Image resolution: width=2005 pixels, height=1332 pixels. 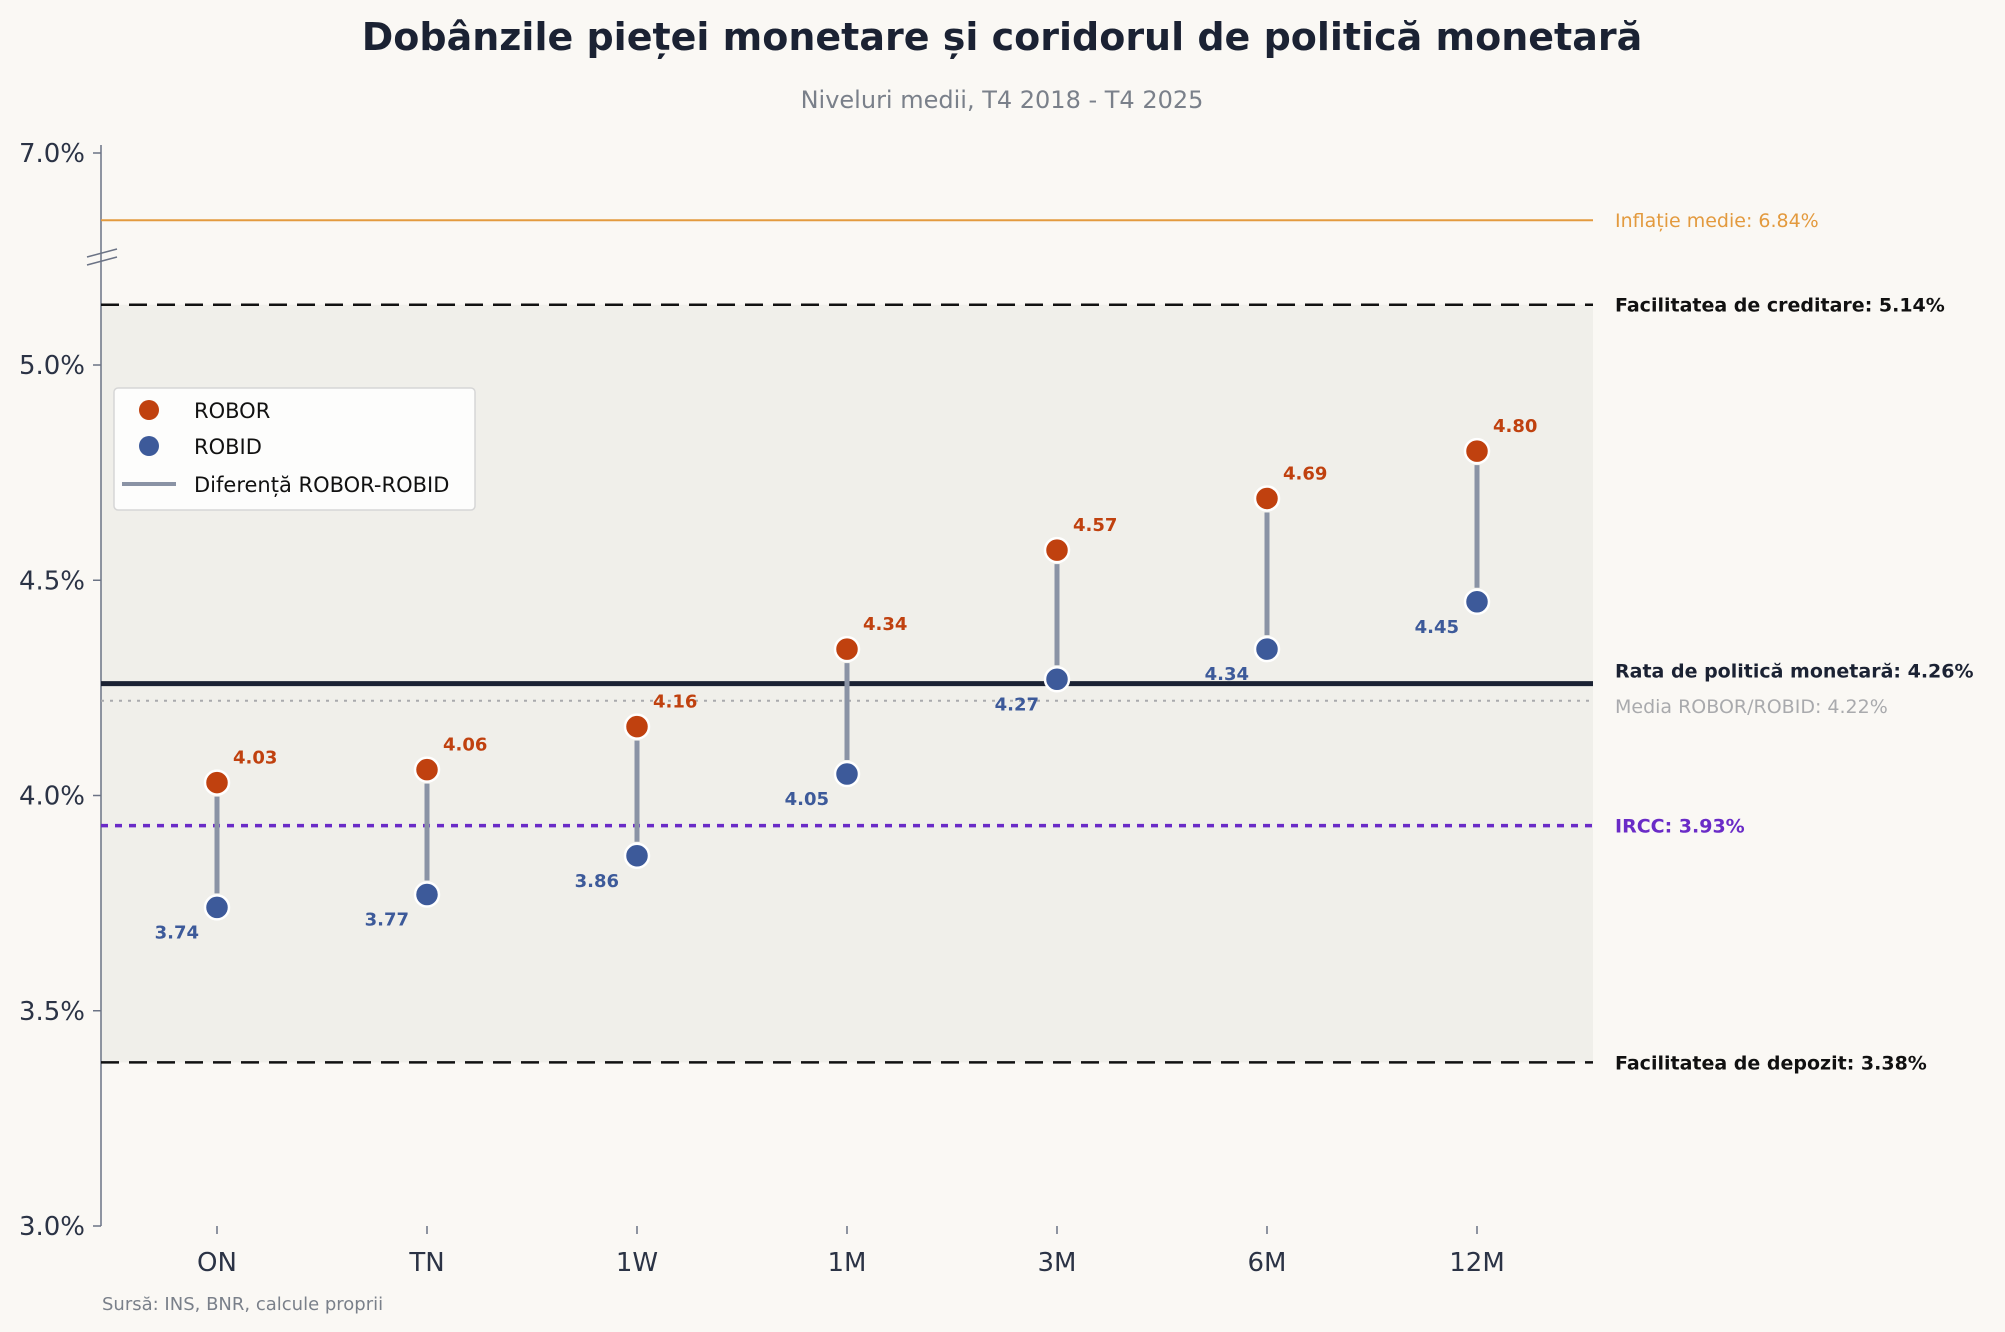 What do you see at coordinates (1227, 674) in the screenshot?
I see `robid-value-label: 4.34` at bounding box center [1227, 674].